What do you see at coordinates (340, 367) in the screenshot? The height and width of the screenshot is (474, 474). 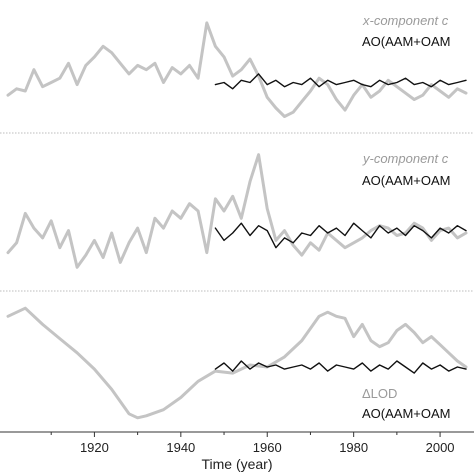 I see `black-series-line-bottom` at bounding box center [340, 367].